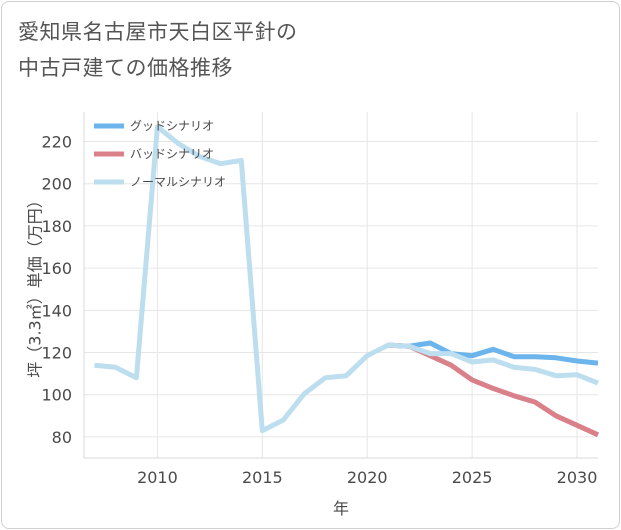  What do you see at coordinates (35, 284) in the screenshot?
I see `y-axis-title: 坪（3.3㎡）単価（万円）` at bounding box center [35, 284].